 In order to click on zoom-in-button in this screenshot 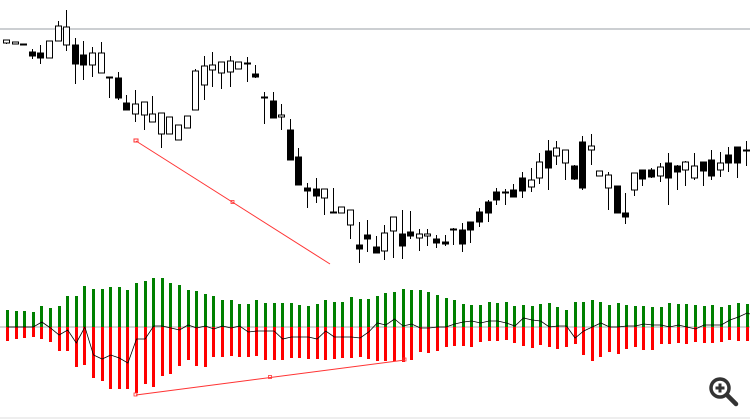, I will do `click(723, 391)`.